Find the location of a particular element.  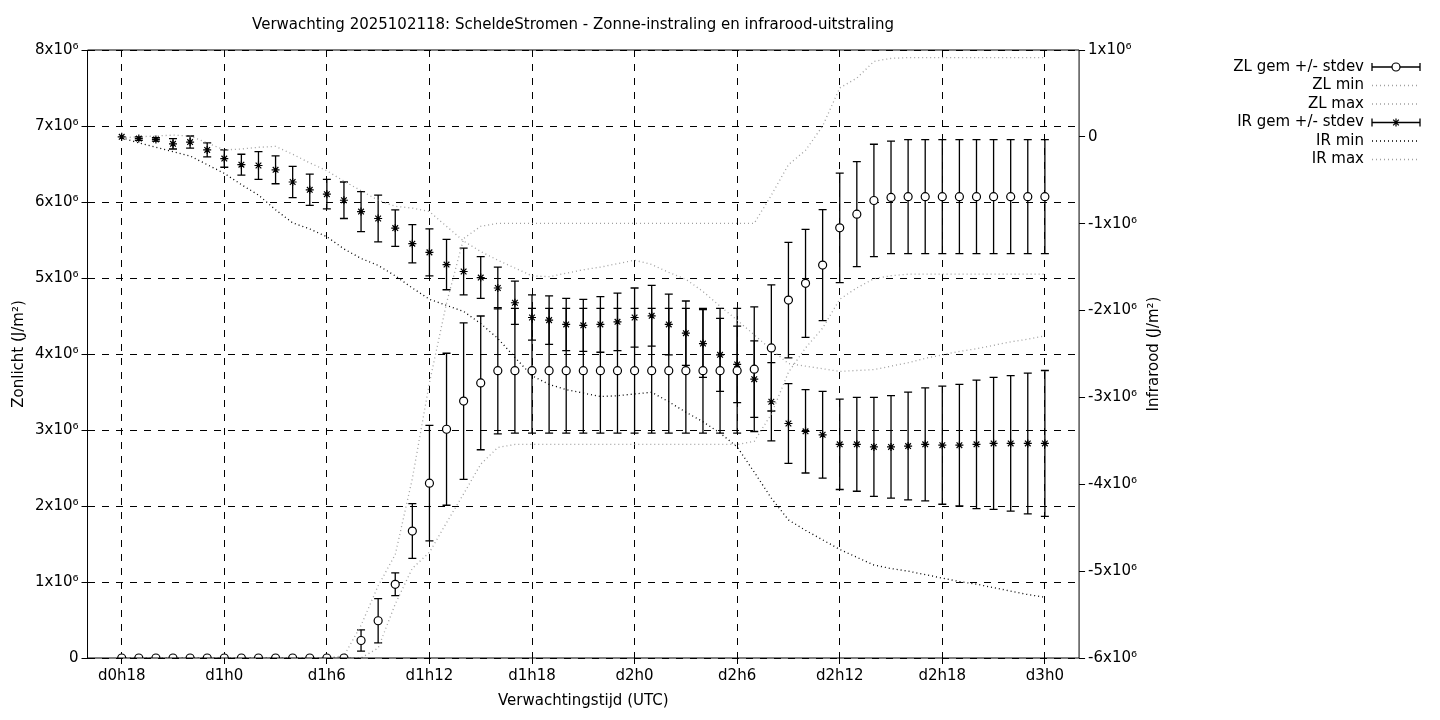

x-tick-label: d1h6 is located at coordinates (326, 674).